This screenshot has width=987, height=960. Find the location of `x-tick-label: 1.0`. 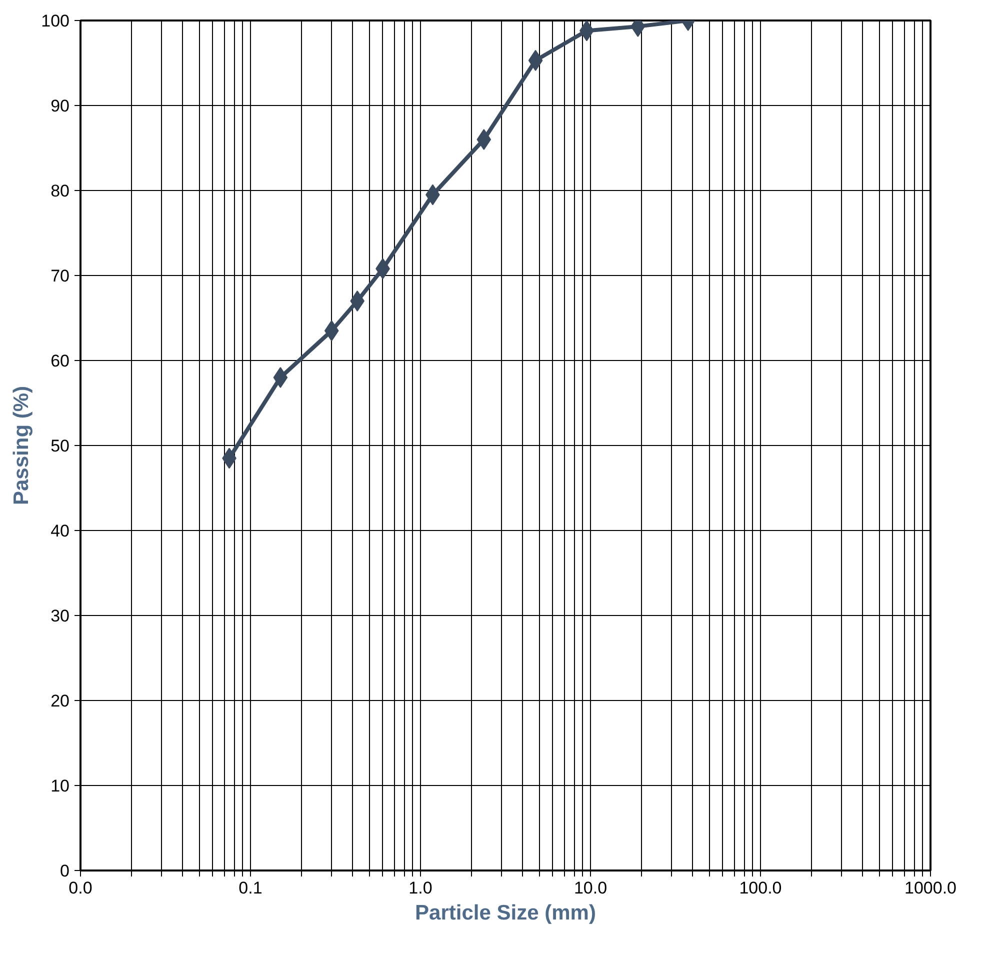

x-tick-label: 1.0 is located at coordinates (420, 888).